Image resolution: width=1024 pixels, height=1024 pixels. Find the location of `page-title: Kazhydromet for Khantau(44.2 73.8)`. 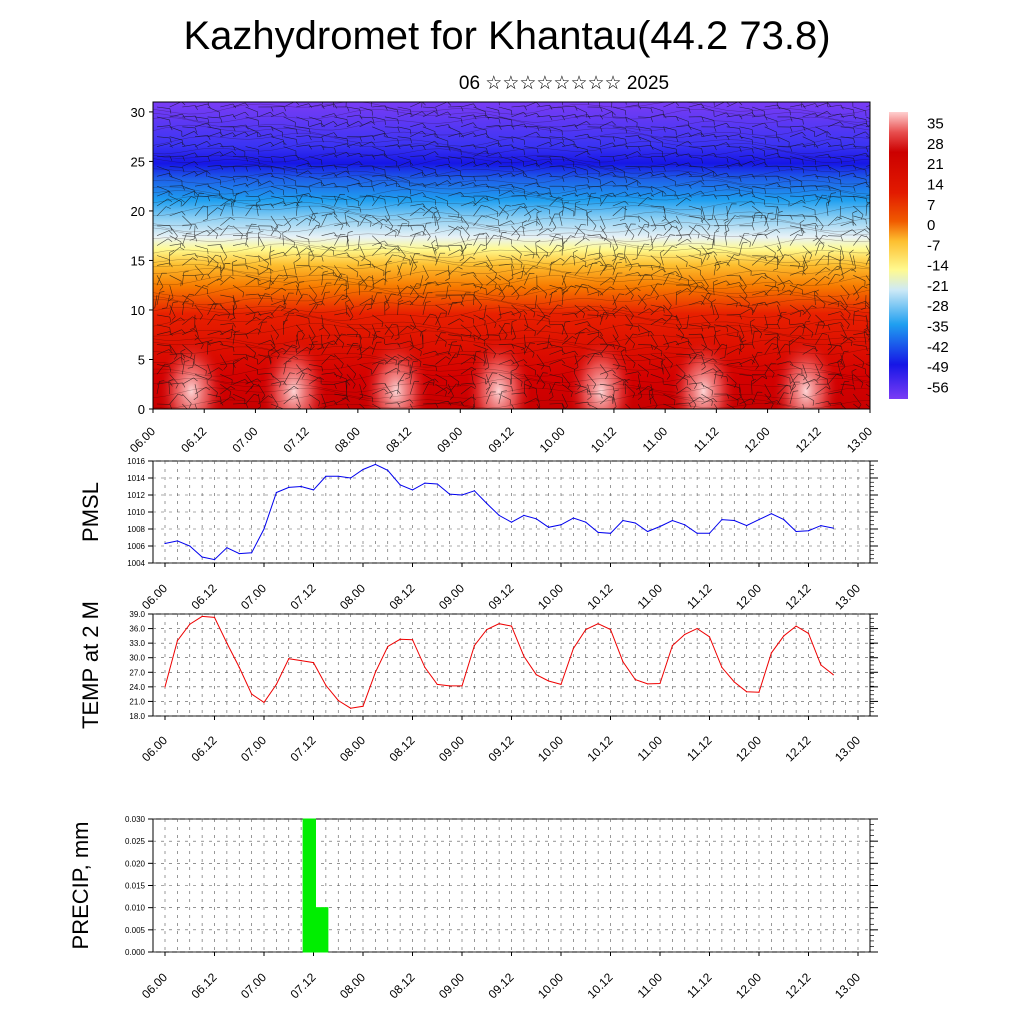

page-title: Kazhydromet for Khantau(44.2 73.8) is located at coordinates (507, 36).